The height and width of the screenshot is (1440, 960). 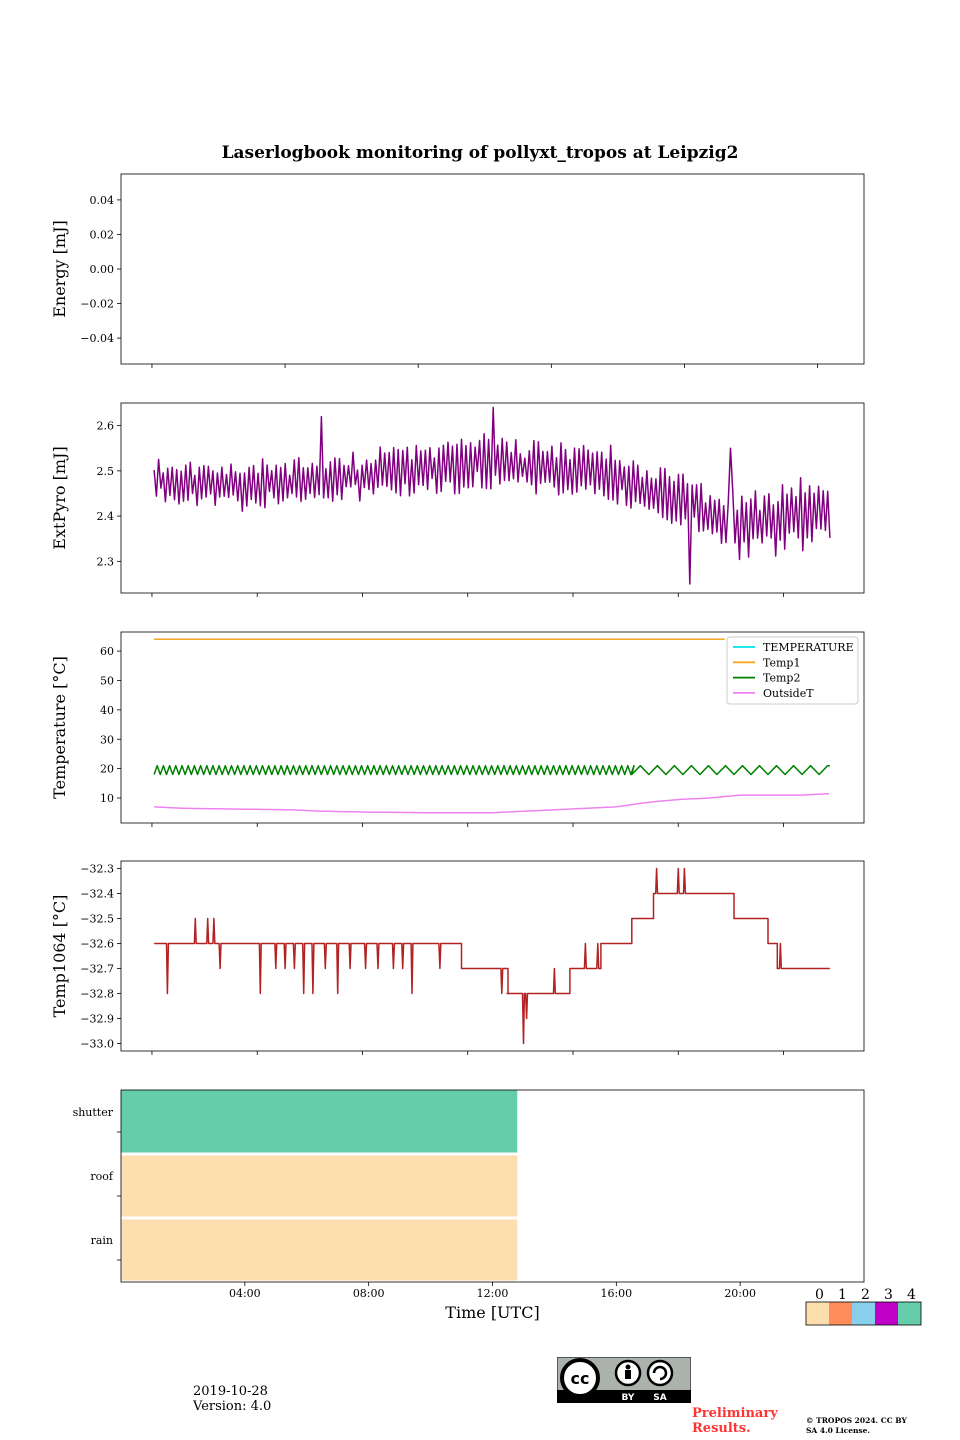 I want to click on y-tick-label: −32.7, so click(x=97, y=969).